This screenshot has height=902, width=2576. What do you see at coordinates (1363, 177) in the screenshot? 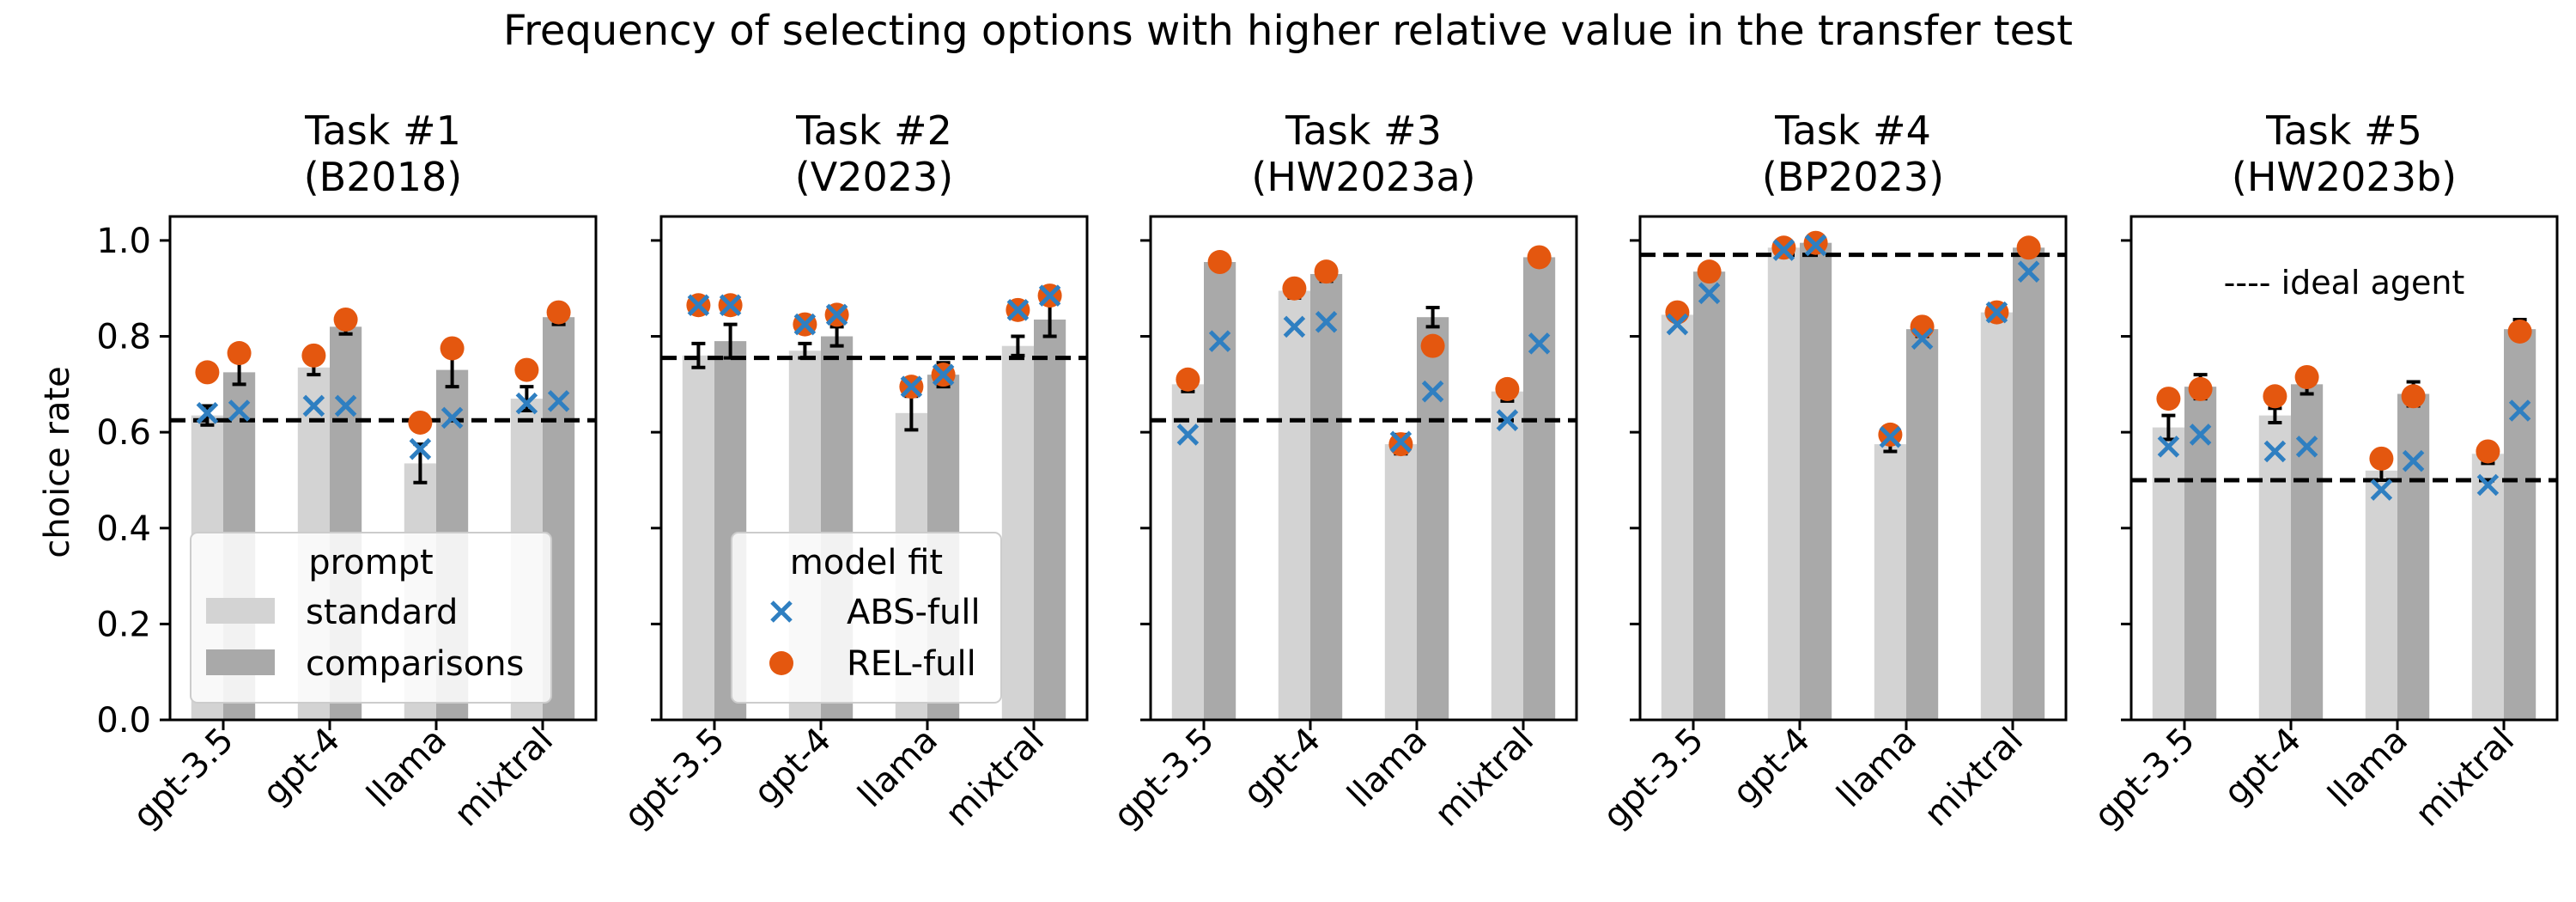
I see `panel-subtitle: (HW2023a)` at bounding box center [1363, 177].